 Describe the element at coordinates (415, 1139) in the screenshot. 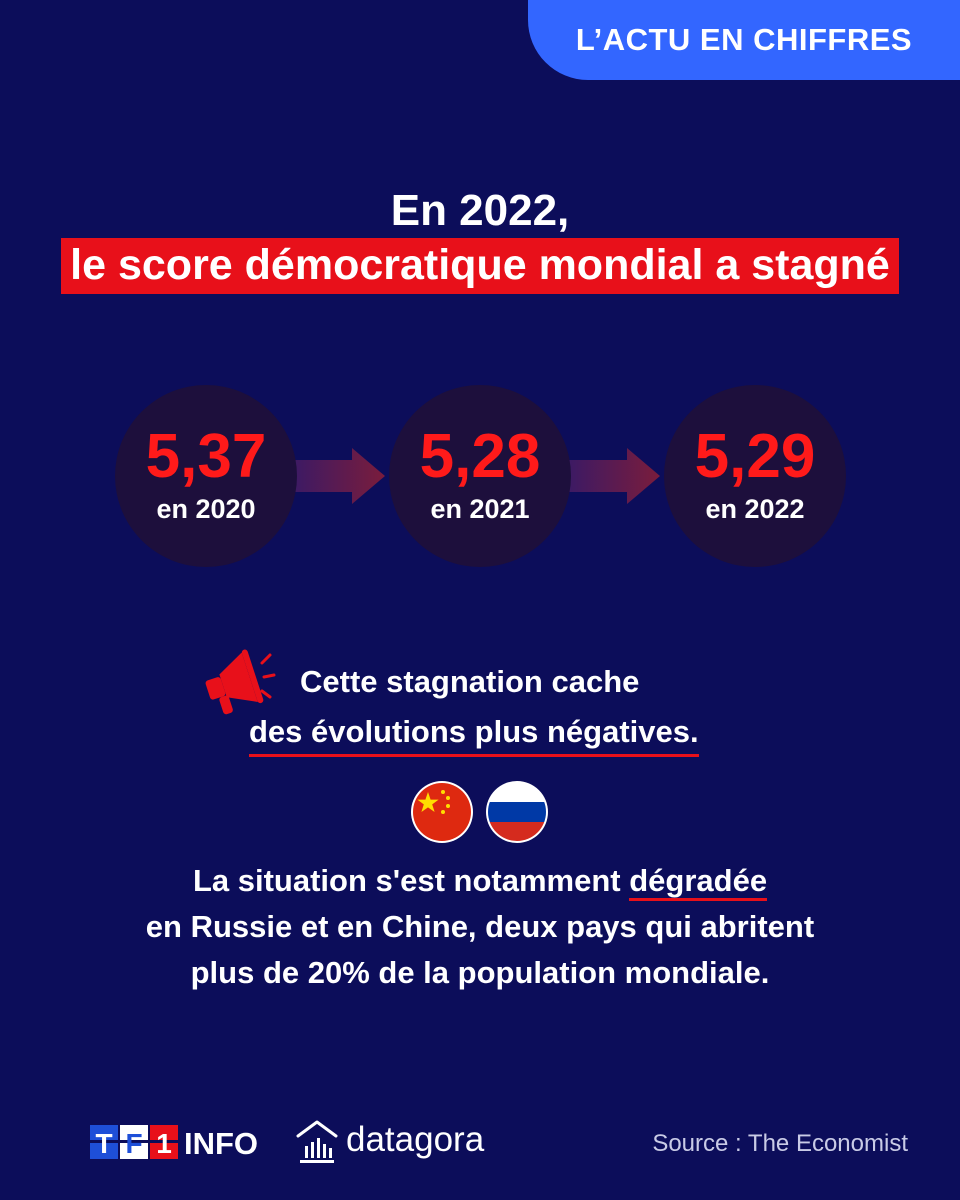

I see `datagora-logo-text: datagora` at that location.